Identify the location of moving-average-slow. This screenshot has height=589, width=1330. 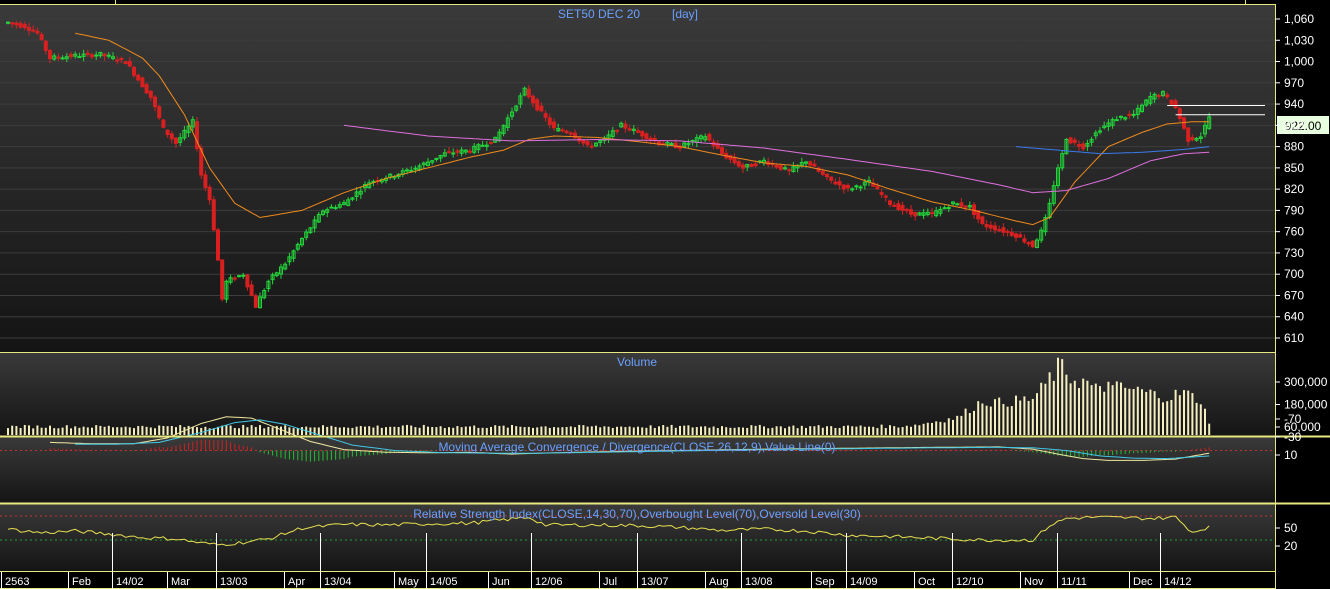
(776, 159).